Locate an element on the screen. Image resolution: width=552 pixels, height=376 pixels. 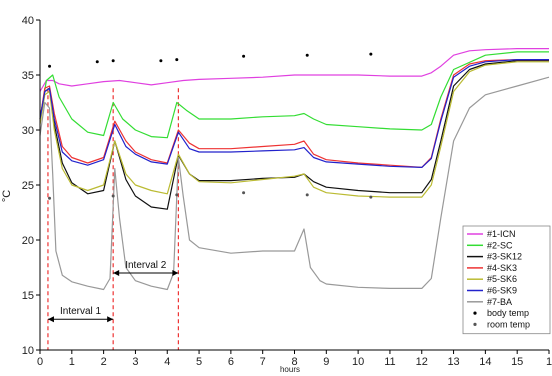
x-tick-label: 9 is located at coordinates (326, 362).